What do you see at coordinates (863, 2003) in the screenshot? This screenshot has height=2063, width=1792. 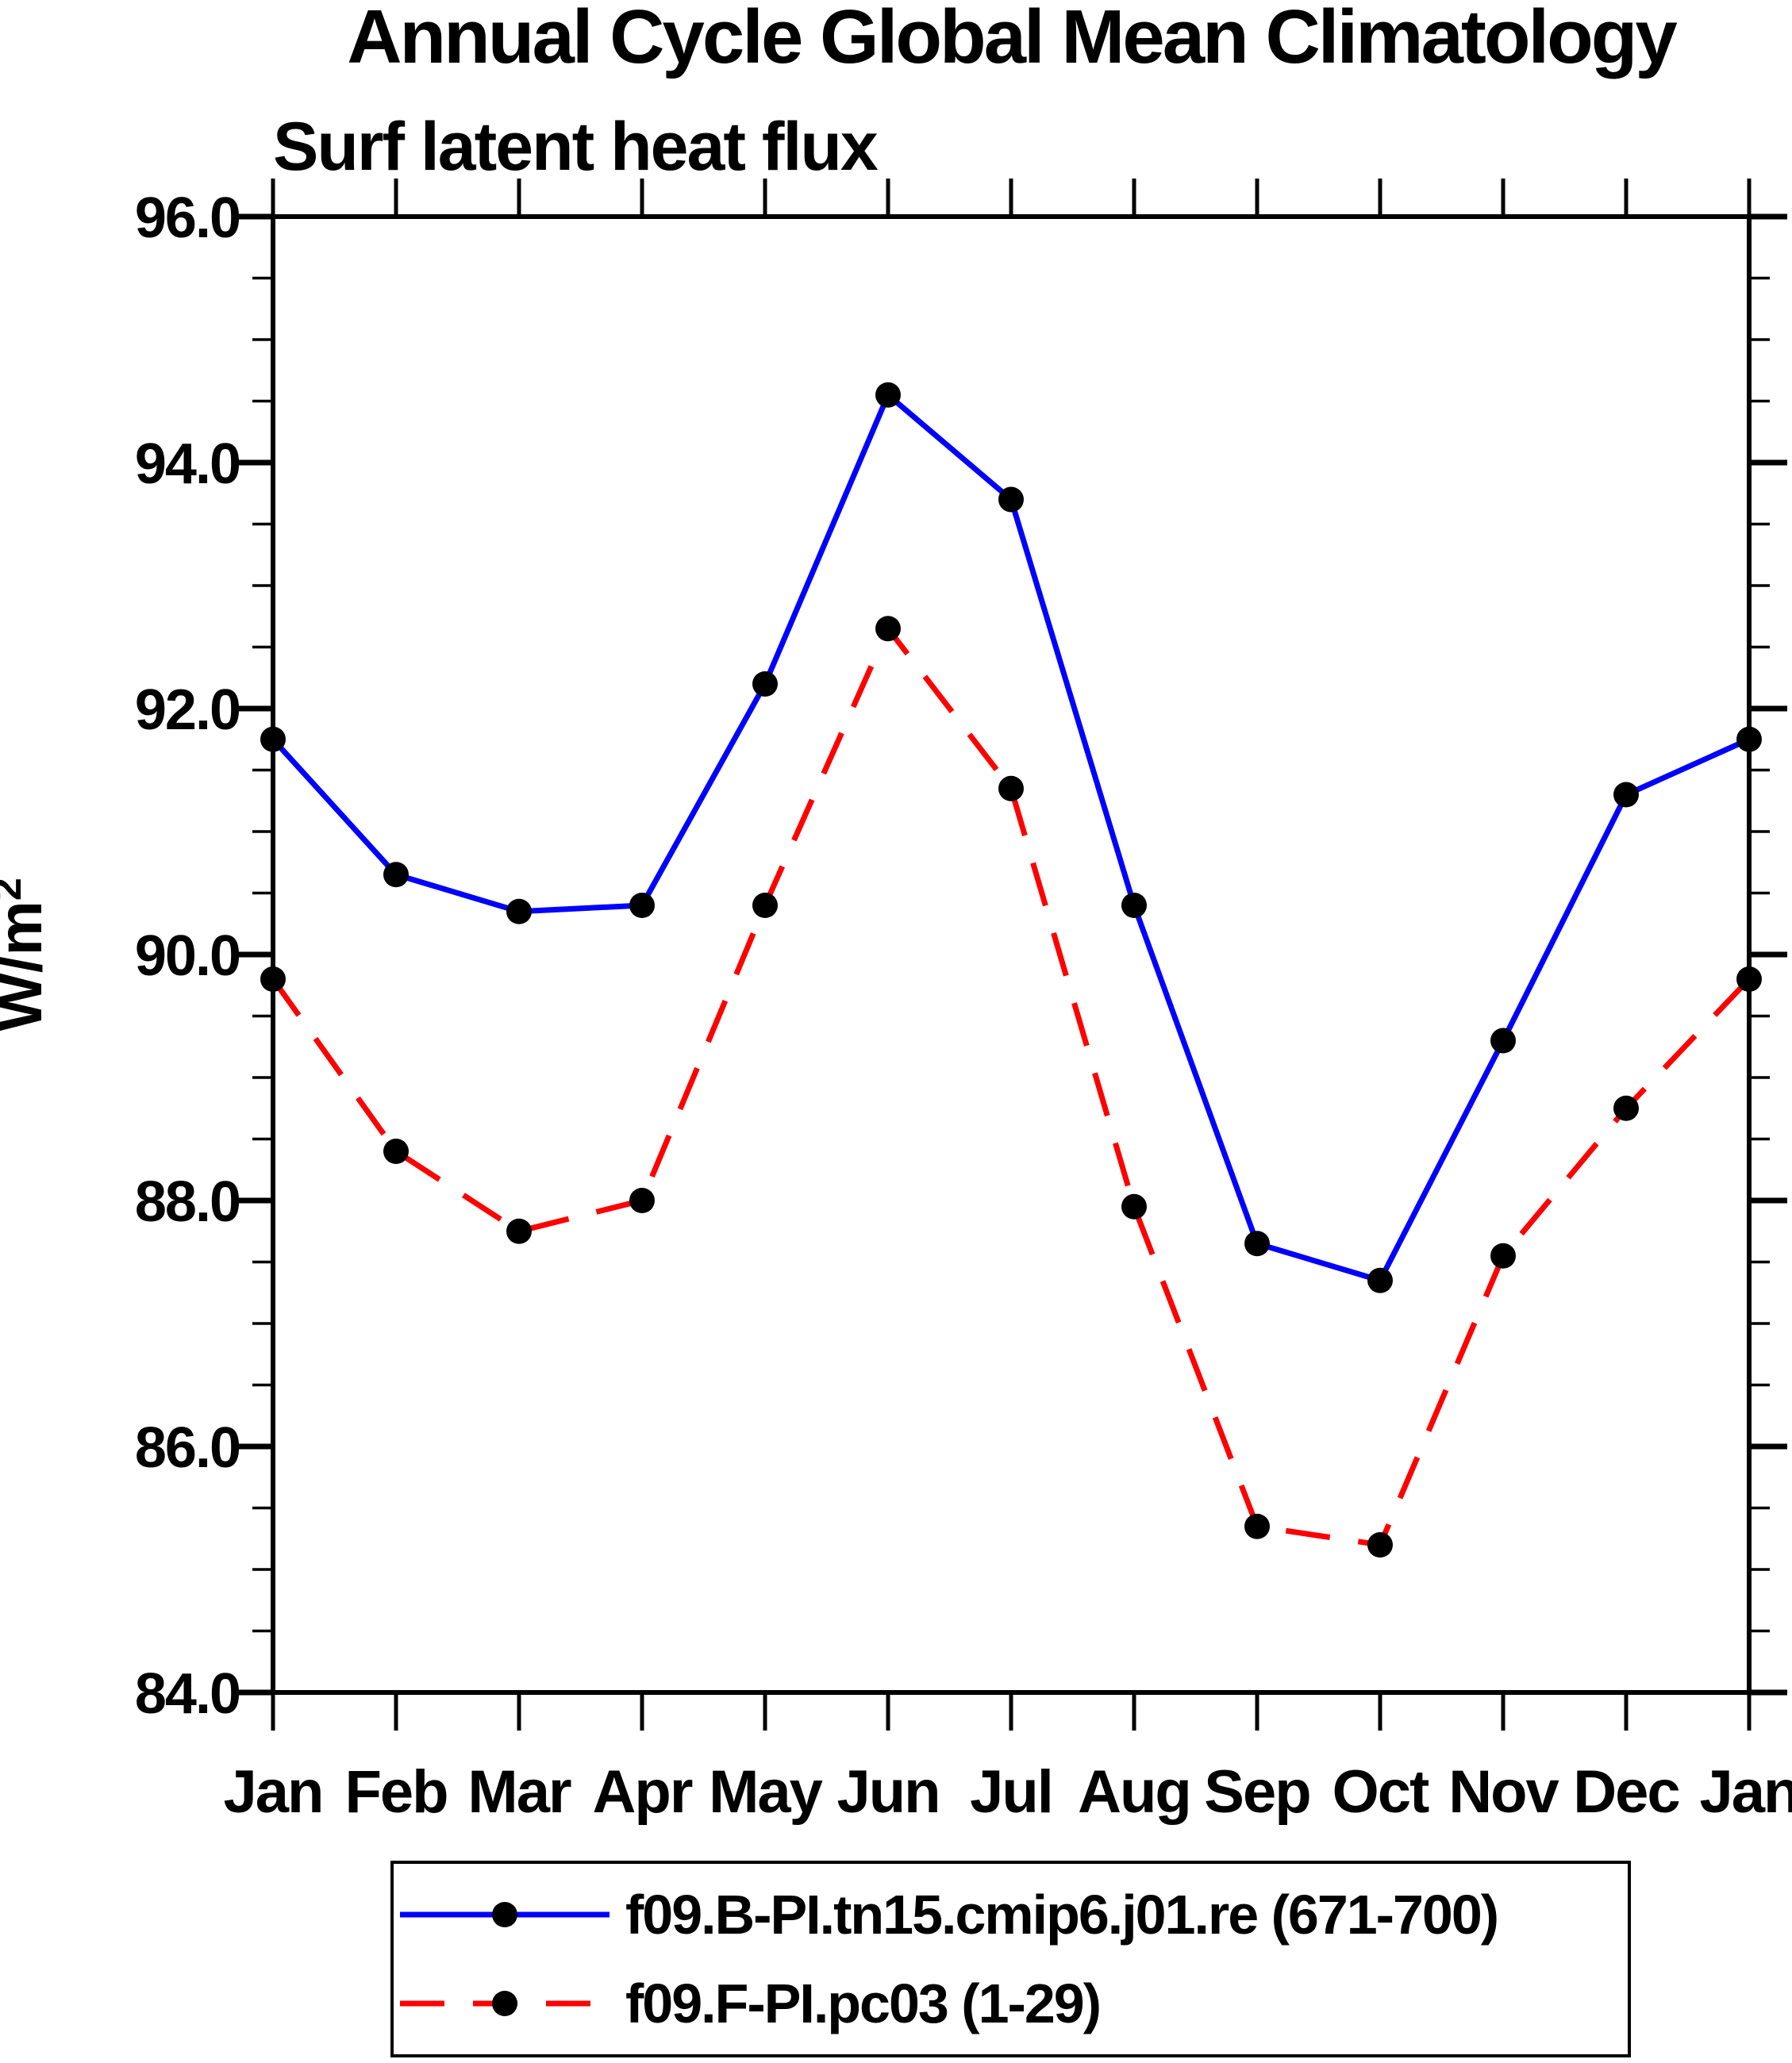 I see `legend-label-series-2: f09.F-PI.pc03 (1-29)` at bounding box center [863, 2003].